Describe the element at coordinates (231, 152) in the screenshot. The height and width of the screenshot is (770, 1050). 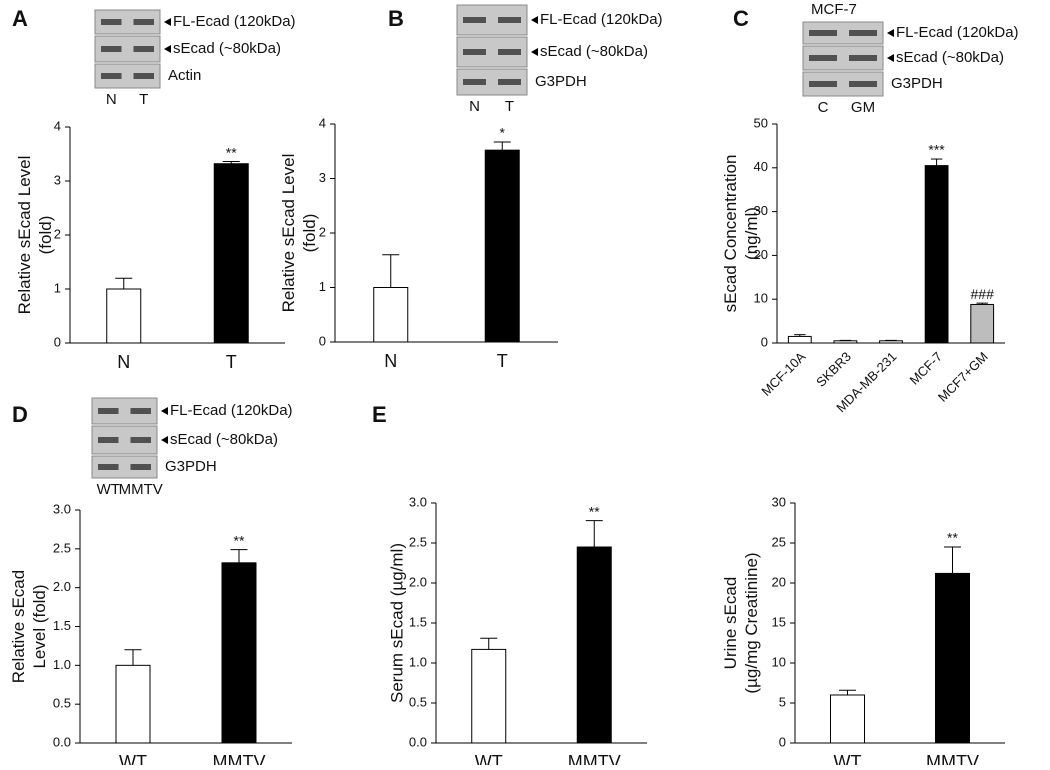
I see `significance: **` at that location.